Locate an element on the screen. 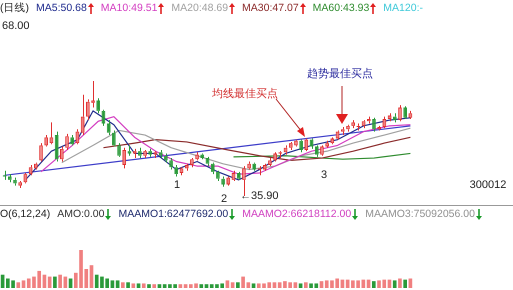 The image size is (513, 290). chart-title: (日线) is located at coordinates (14, 8).